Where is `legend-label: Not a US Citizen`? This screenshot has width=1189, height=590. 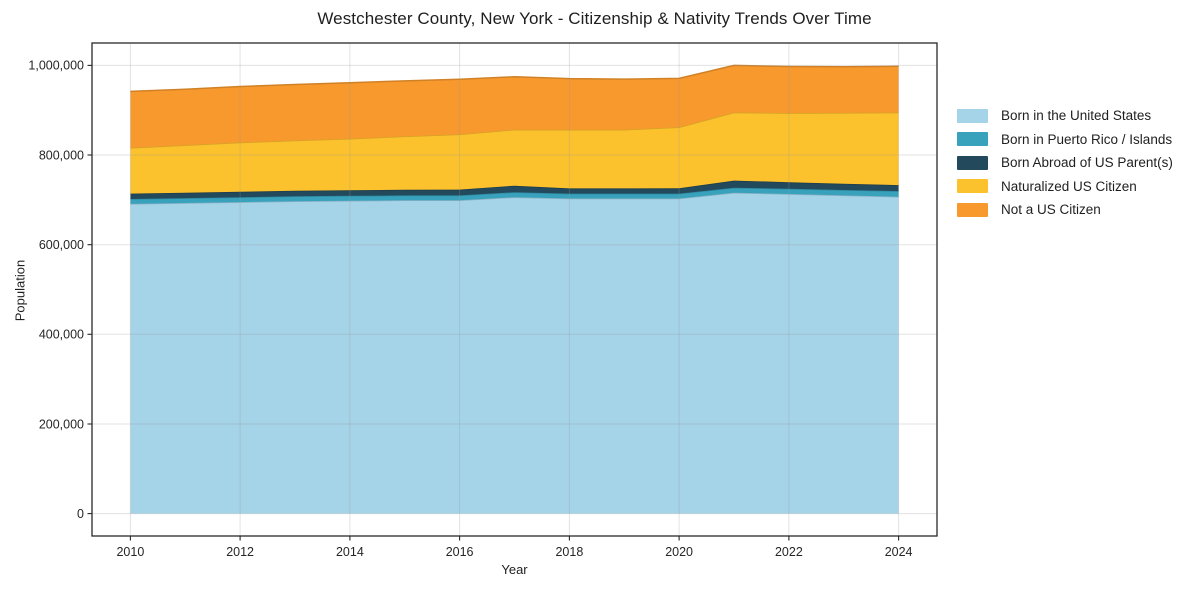 legend-label: Not a US Citizen is located at coordinates (1051, 209).